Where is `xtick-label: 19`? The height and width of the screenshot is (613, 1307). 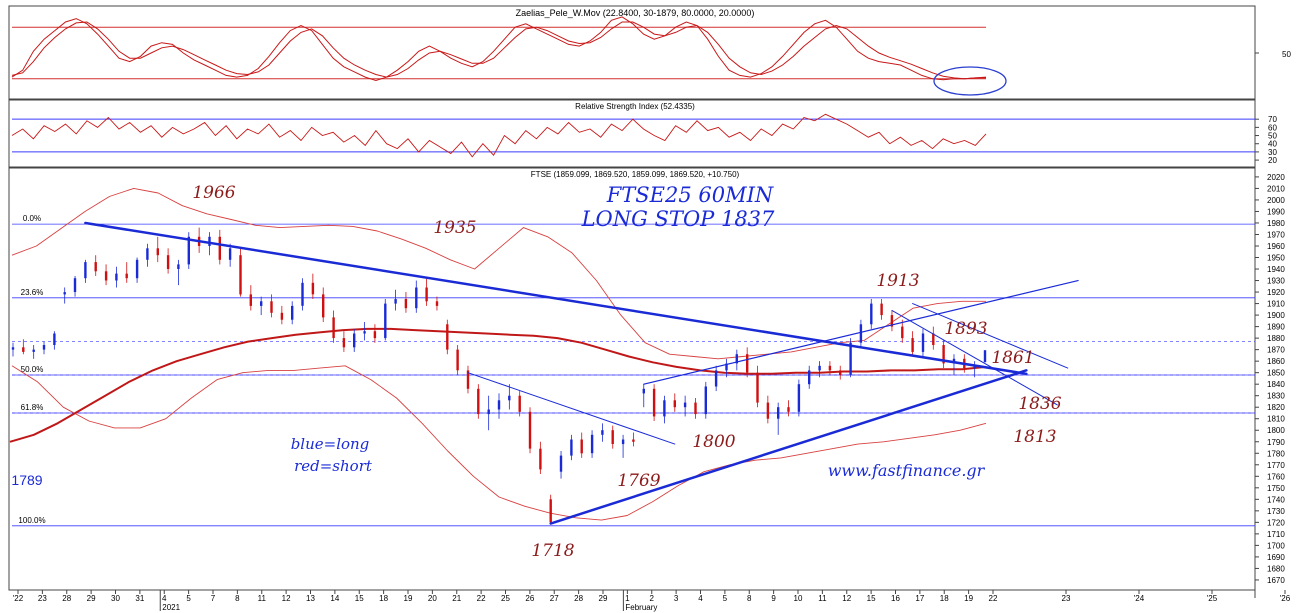 xtick-label: 19 is located at coordinates (408, 598).